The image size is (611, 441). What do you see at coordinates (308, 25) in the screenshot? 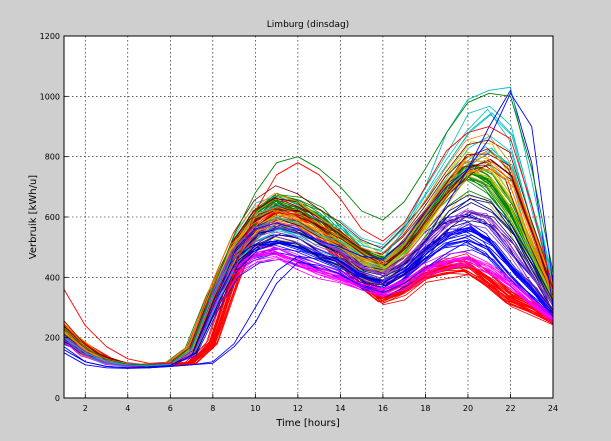
I see `chart-title: Limburg (dinsdag)` at bounding box center [308, 25].